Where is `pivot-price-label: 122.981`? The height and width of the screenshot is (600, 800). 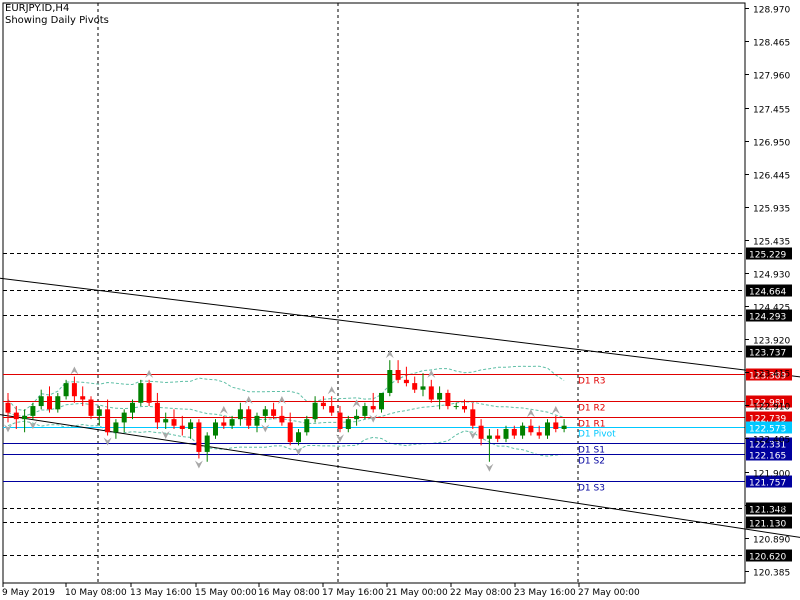 pivot-price-label: 122.981 is located at coordinates (767, 404).